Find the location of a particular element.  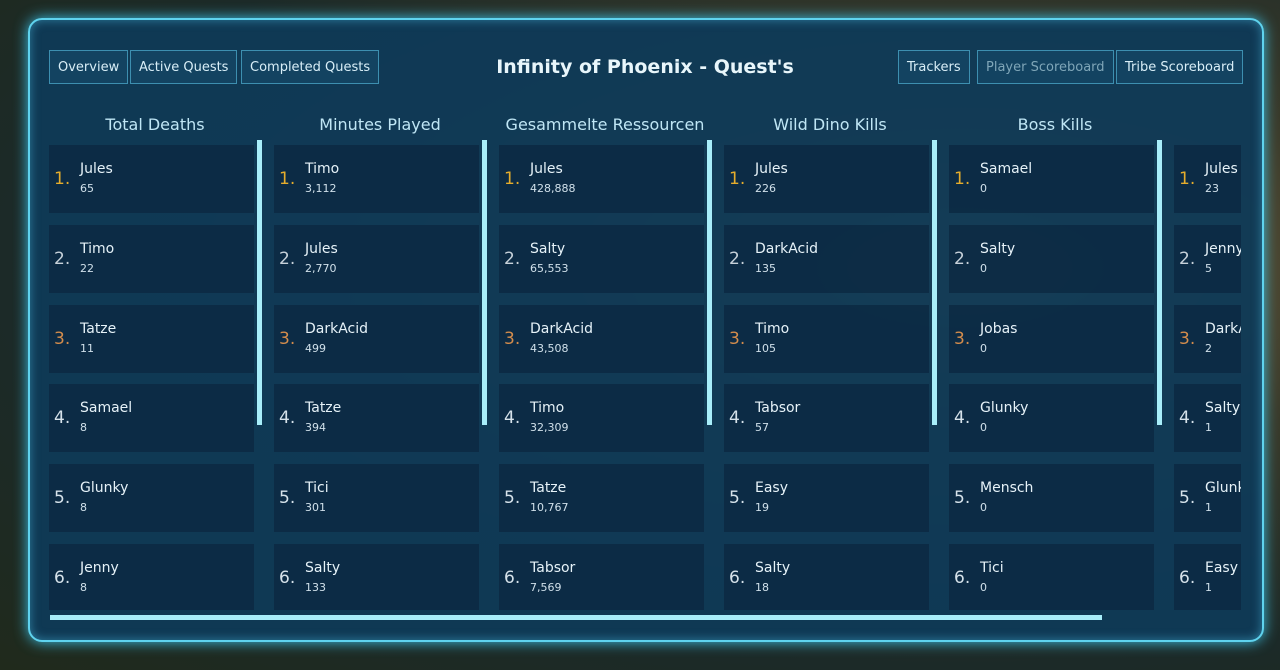

score-value: 32,309 is located at coordinates (549, 428).